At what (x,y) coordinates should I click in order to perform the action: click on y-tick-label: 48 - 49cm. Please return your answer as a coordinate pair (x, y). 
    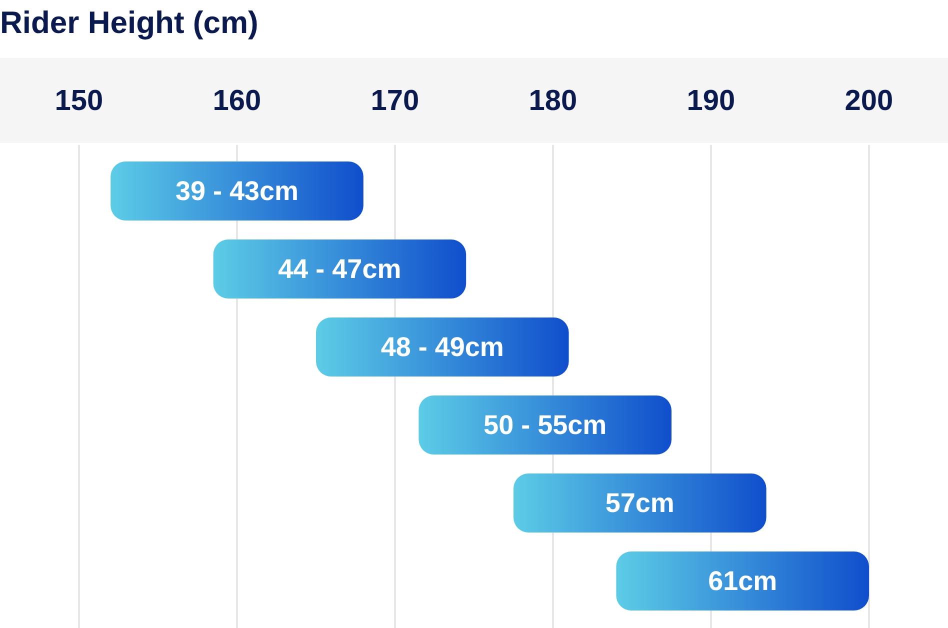
    Looking at the image, I should click on (442, 347).